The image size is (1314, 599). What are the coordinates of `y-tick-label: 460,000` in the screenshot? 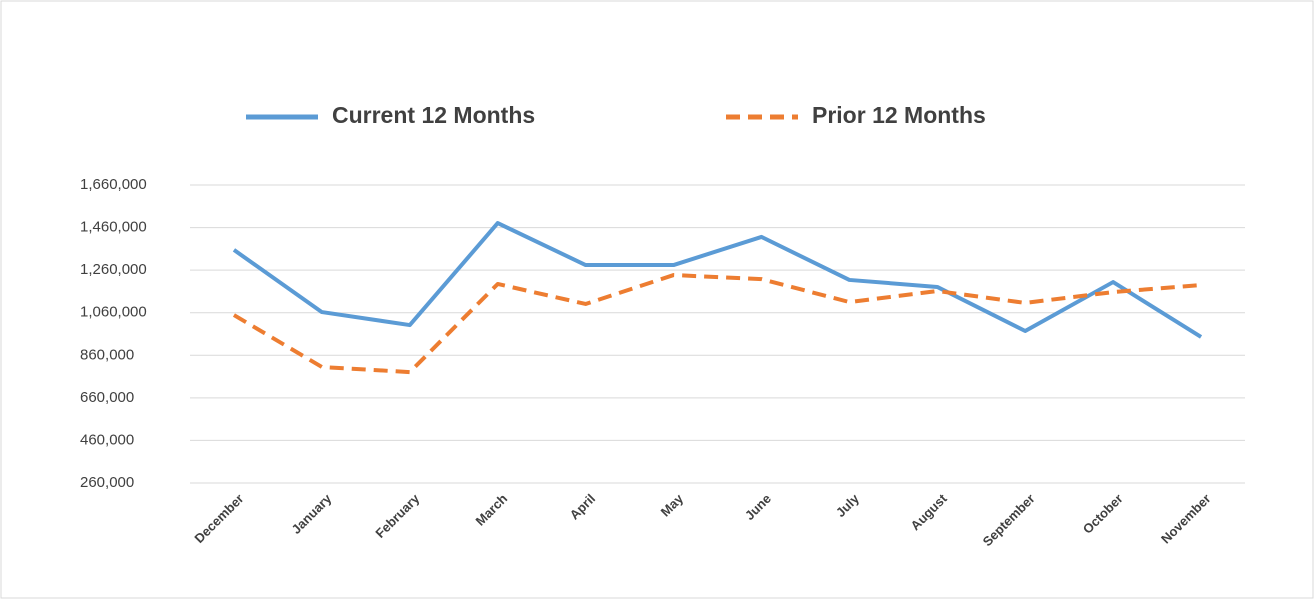 It's located at (107, 439).